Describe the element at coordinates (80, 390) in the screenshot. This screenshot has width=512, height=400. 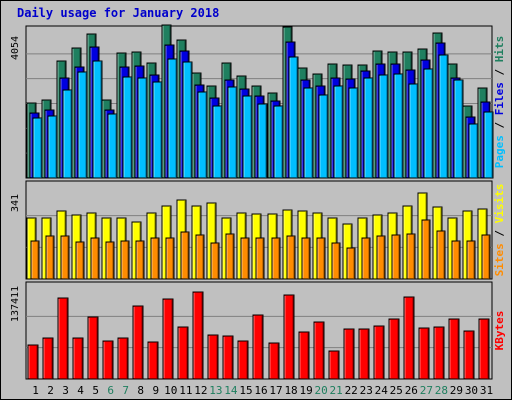
I see `x-tick-label-day-4: 4` at that location.